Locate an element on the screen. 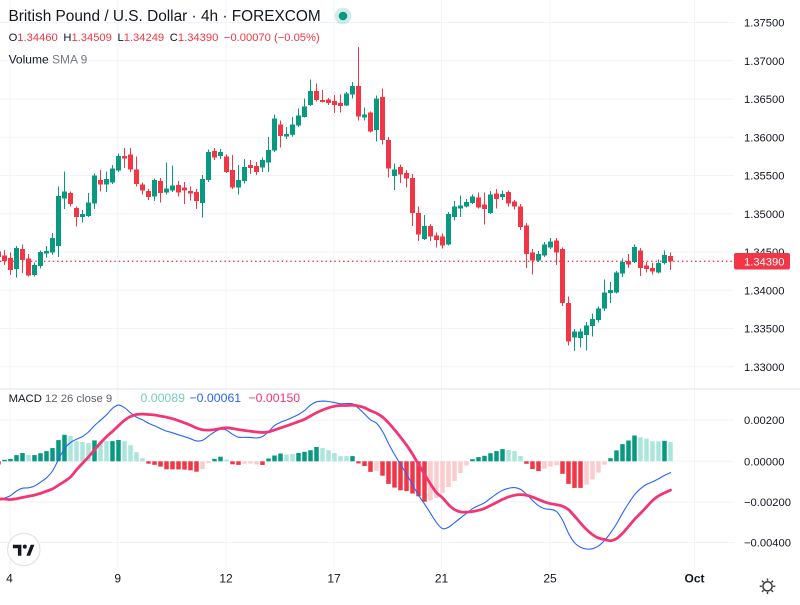 The image size is (800, 605). svg-text: 1.35000 is located at coordinates (764, 215).